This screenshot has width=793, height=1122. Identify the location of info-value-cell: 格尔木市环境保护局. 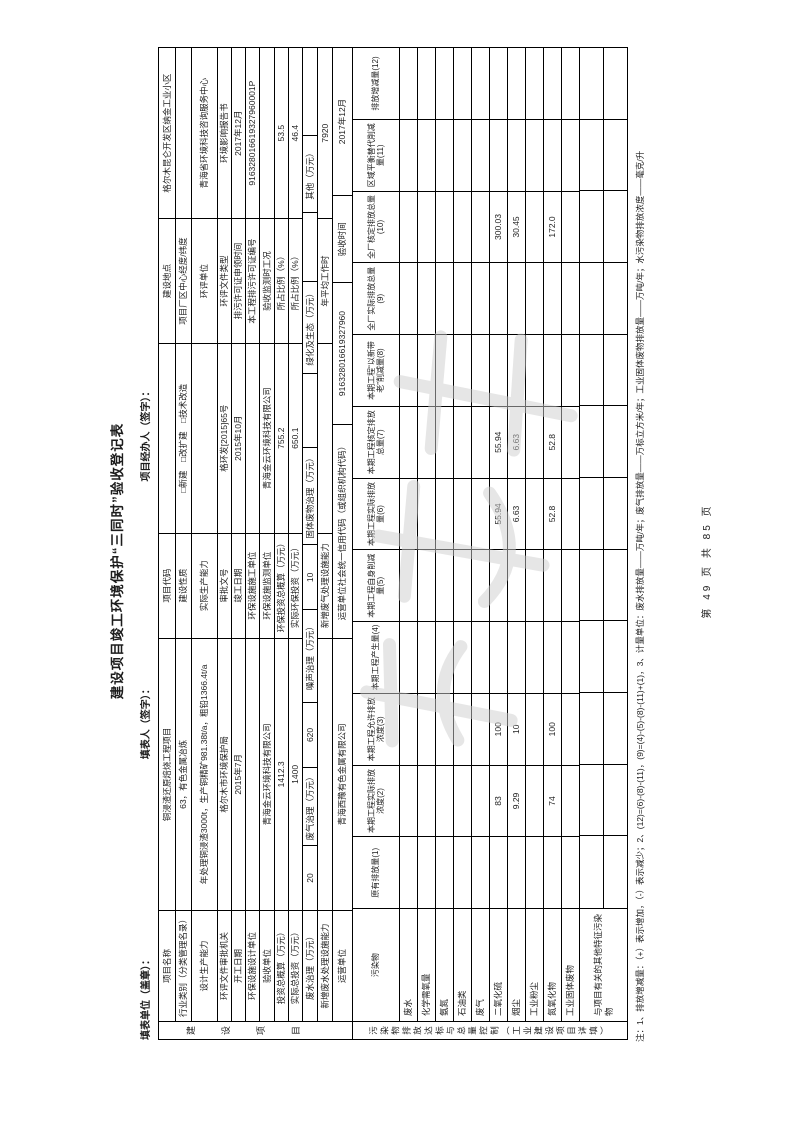
(224, 775).